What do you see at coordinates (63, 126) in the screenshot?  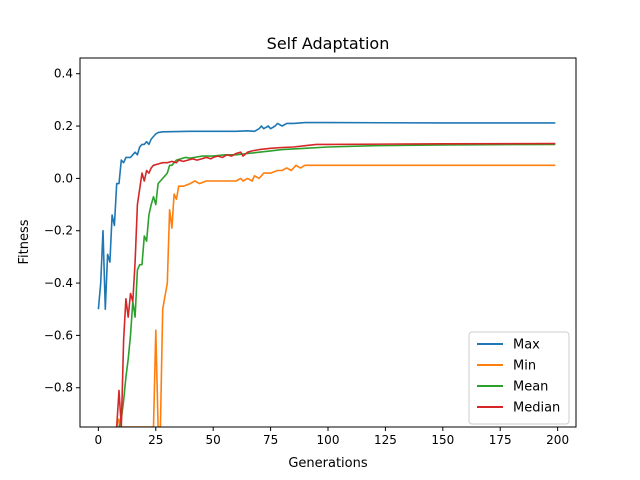 I see `y-tick-label: 0.2` at bounding box center [63, 126].